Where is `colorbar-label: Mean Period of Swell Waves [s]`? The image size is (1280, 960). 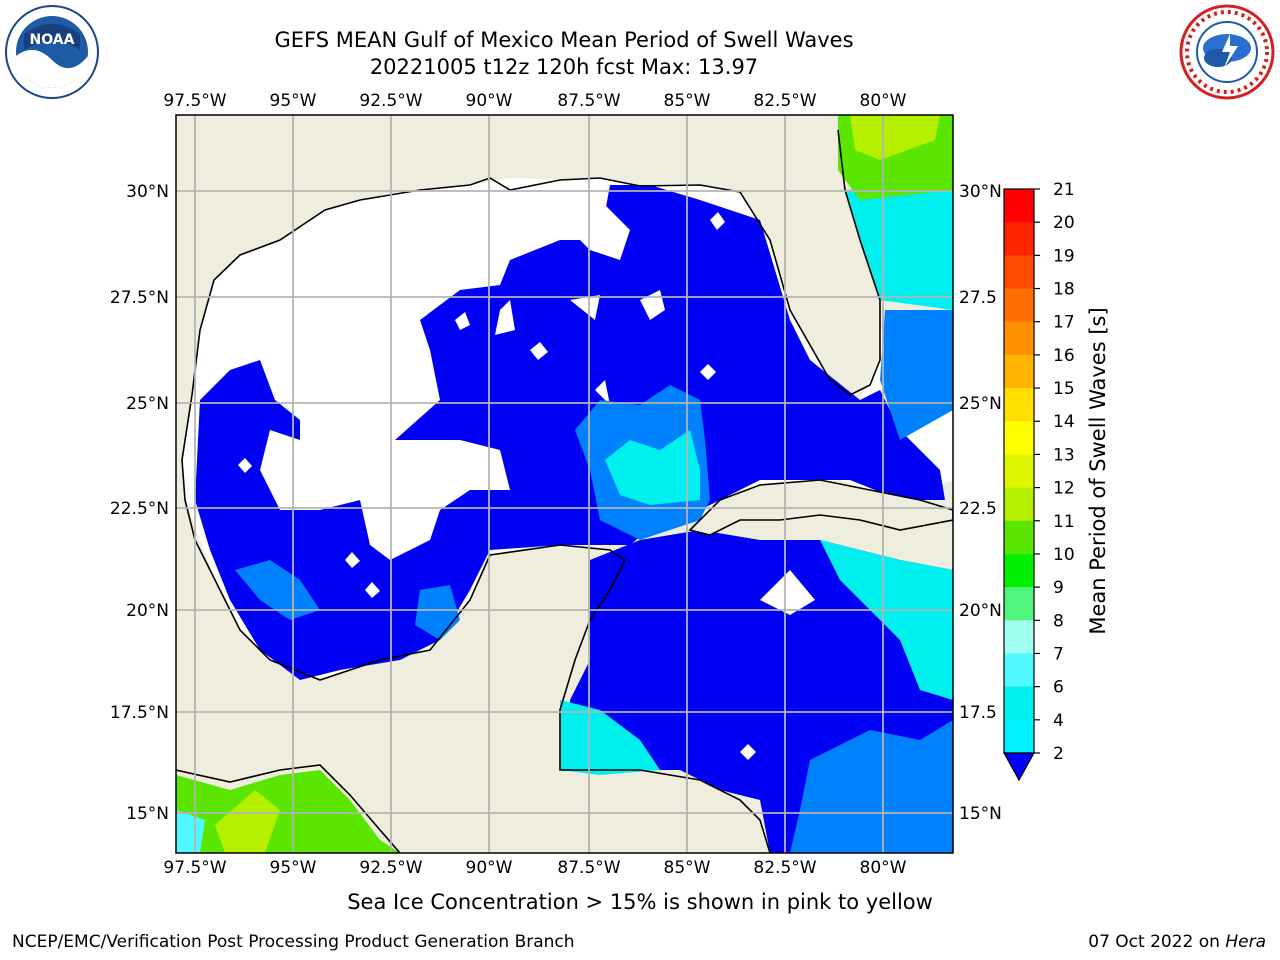
colorbar-label: Mean Period of Swell Waves [s] is located at coordinates (1098, 470).